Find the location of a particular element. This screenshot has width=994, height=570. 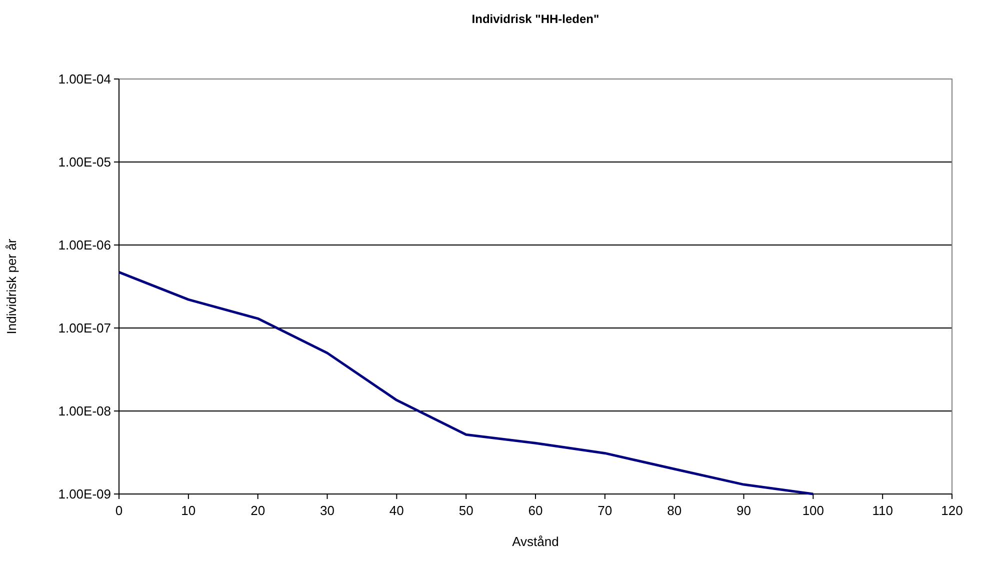

x-tick-label: 0 is located at coordinates (119, 510).